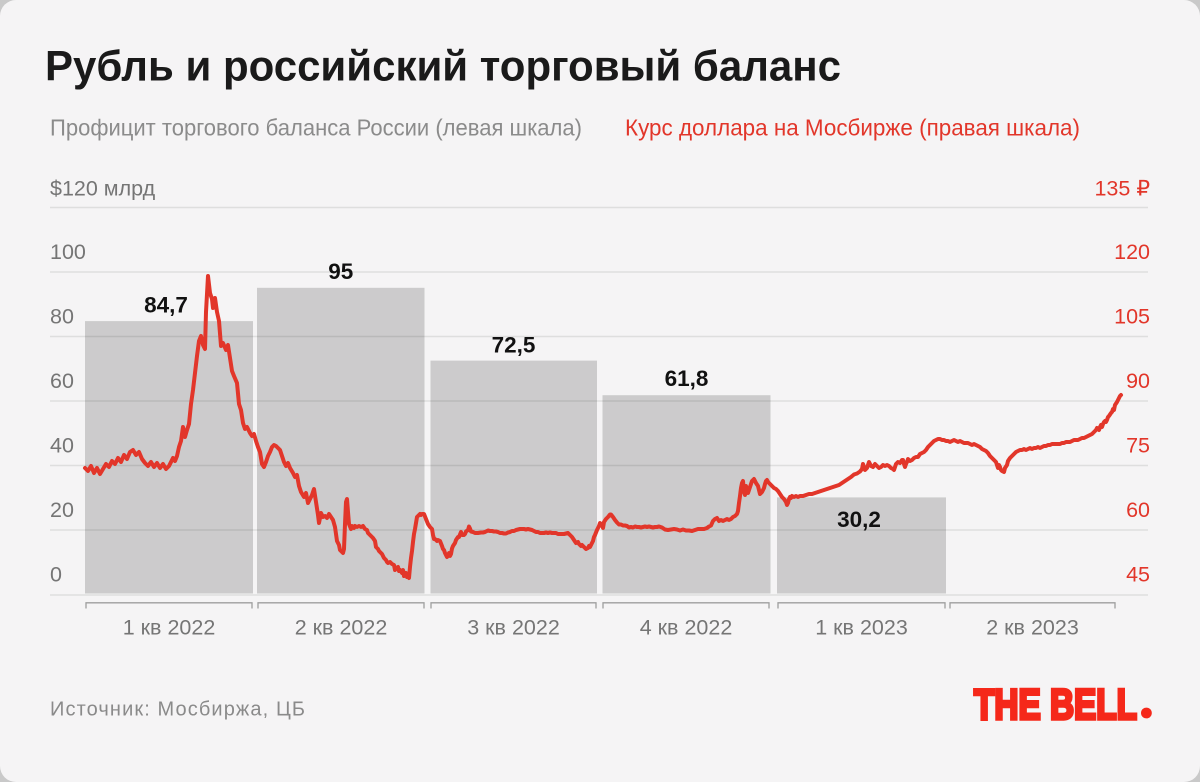  I want to click on svg-text: 80, so click(62, 317).